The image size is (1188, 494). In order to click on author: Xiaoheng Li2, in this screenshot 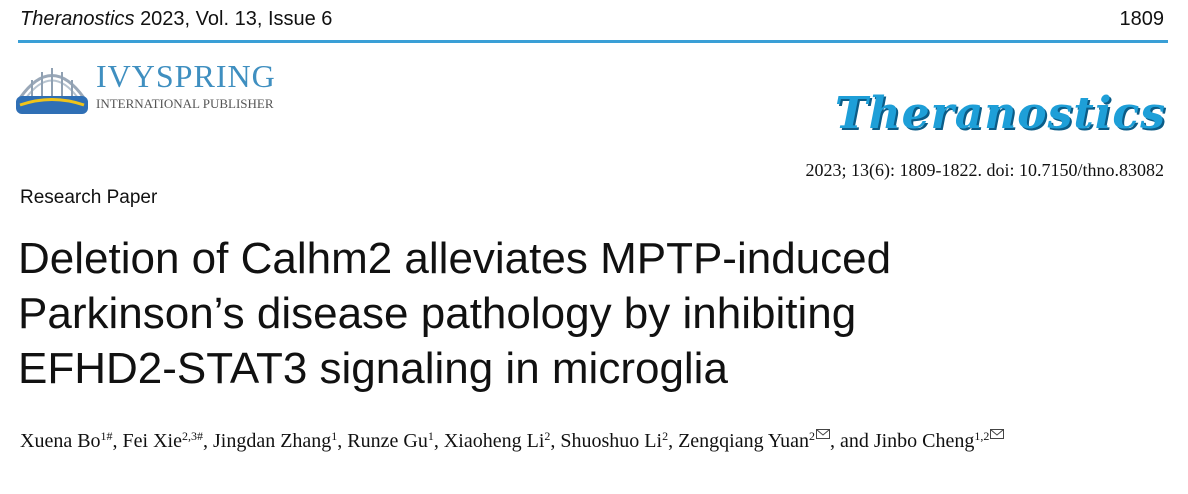, I will do `click(500, 441)`.